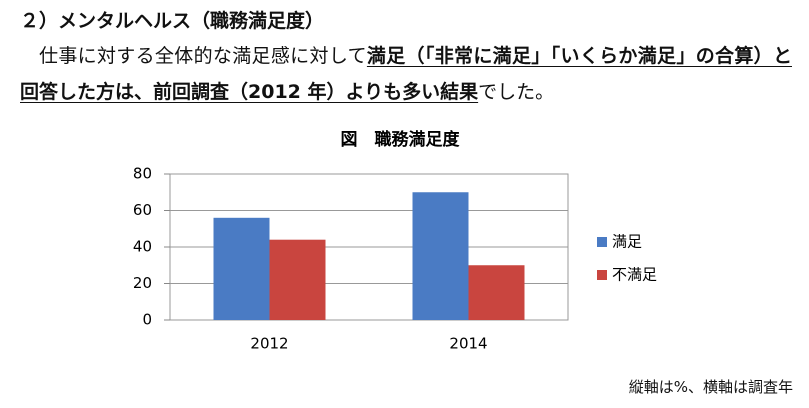 The height and width of the screenshot is (408, 809). Describe the element at coordinates (634, 275) in the screenshot. I see `legend-label: 不満足` at that location.